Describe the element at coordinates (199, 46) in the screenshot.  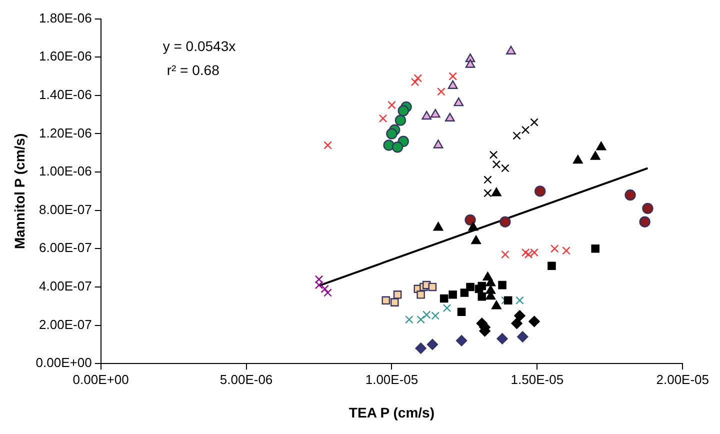
I see `annotation: y = 0.0543x` at that location.